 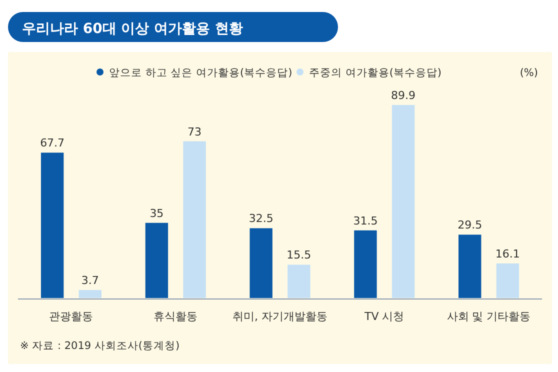 I want to click on legend-label: 주중의 여가활용(복수응답), so click(x=375, y=73).